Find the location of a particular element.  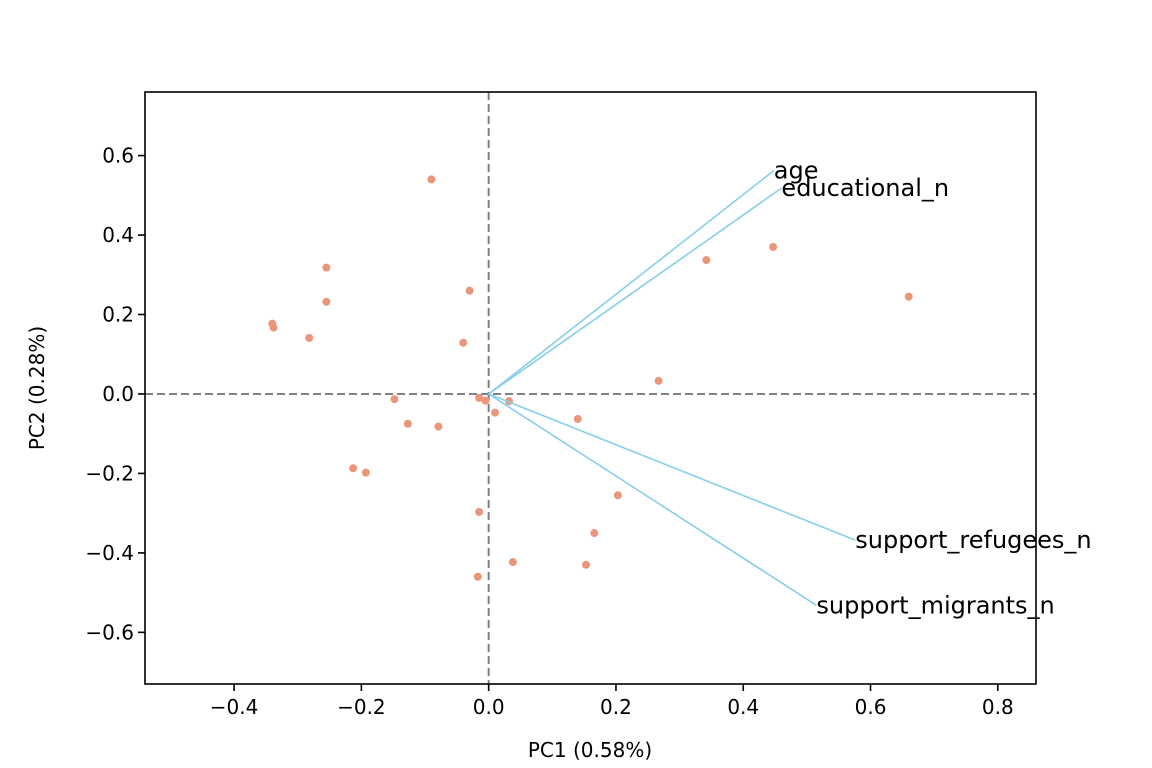

loading-label: age is located at coordinates (796, 171).